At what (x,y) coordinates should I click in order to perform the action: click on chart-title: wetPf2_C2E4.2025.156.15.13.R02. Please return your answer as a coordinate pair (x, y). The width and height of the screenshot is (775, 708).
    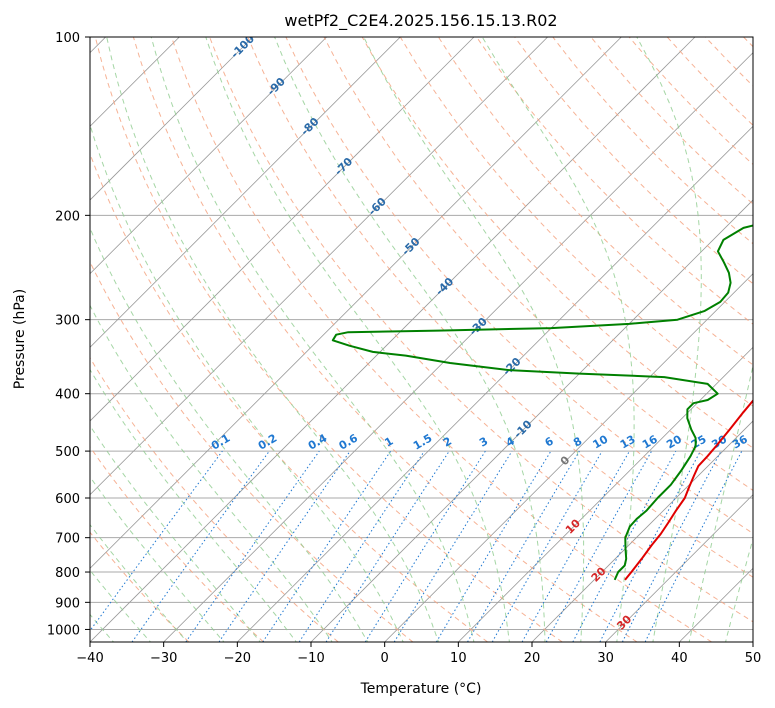
    Looking at the image, I should click on (420, 21).